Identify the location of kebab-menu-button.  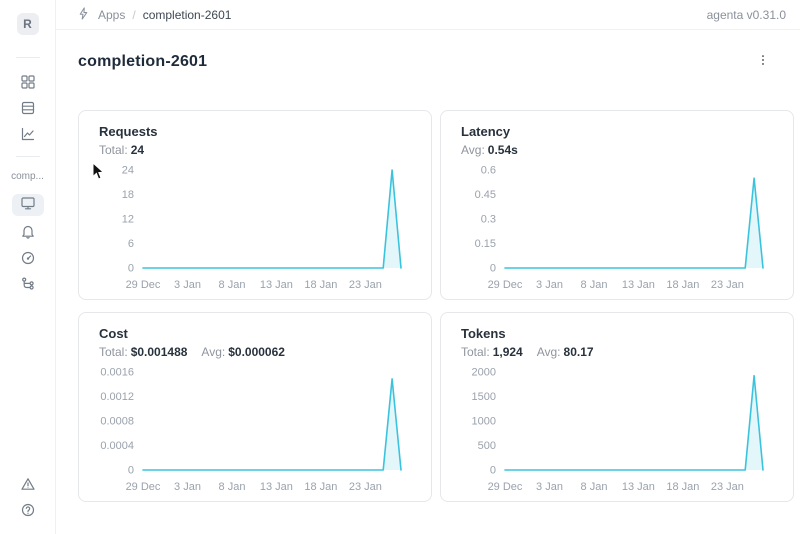
(763, 62).